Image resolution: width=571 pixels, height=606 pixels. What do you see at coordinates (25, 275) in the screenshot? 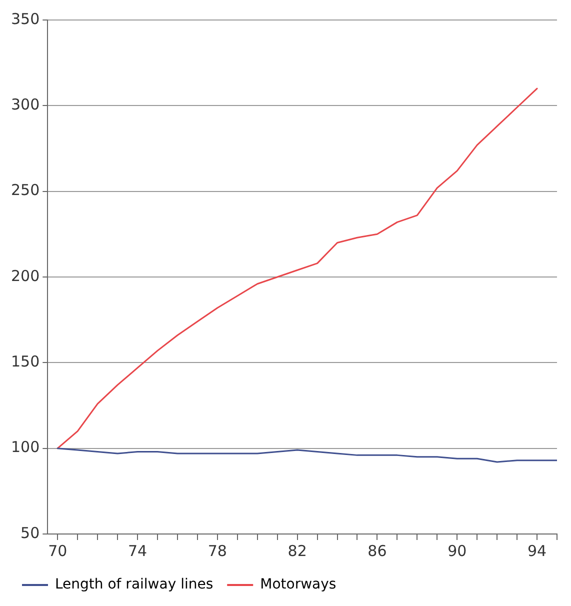
I see `y-tick-label: 200` at bounding box center [25, 275].